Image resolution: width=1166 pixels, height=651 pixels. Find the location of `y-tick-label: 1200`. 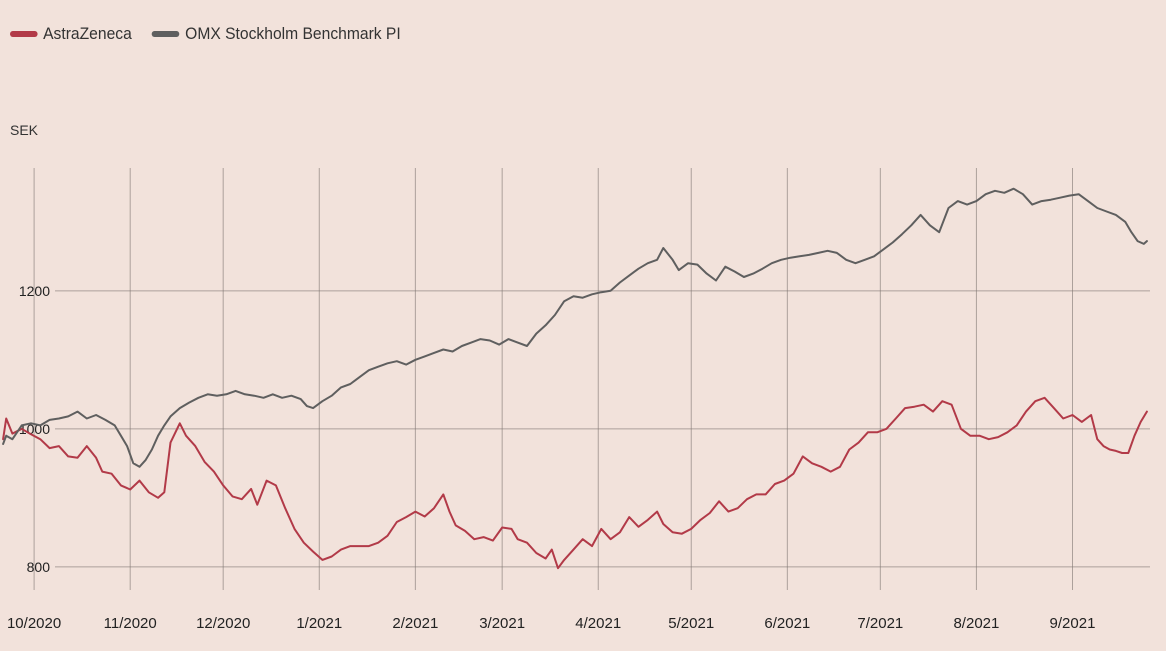

y-tick-label: 1200 is located at coordinates (34, 291).